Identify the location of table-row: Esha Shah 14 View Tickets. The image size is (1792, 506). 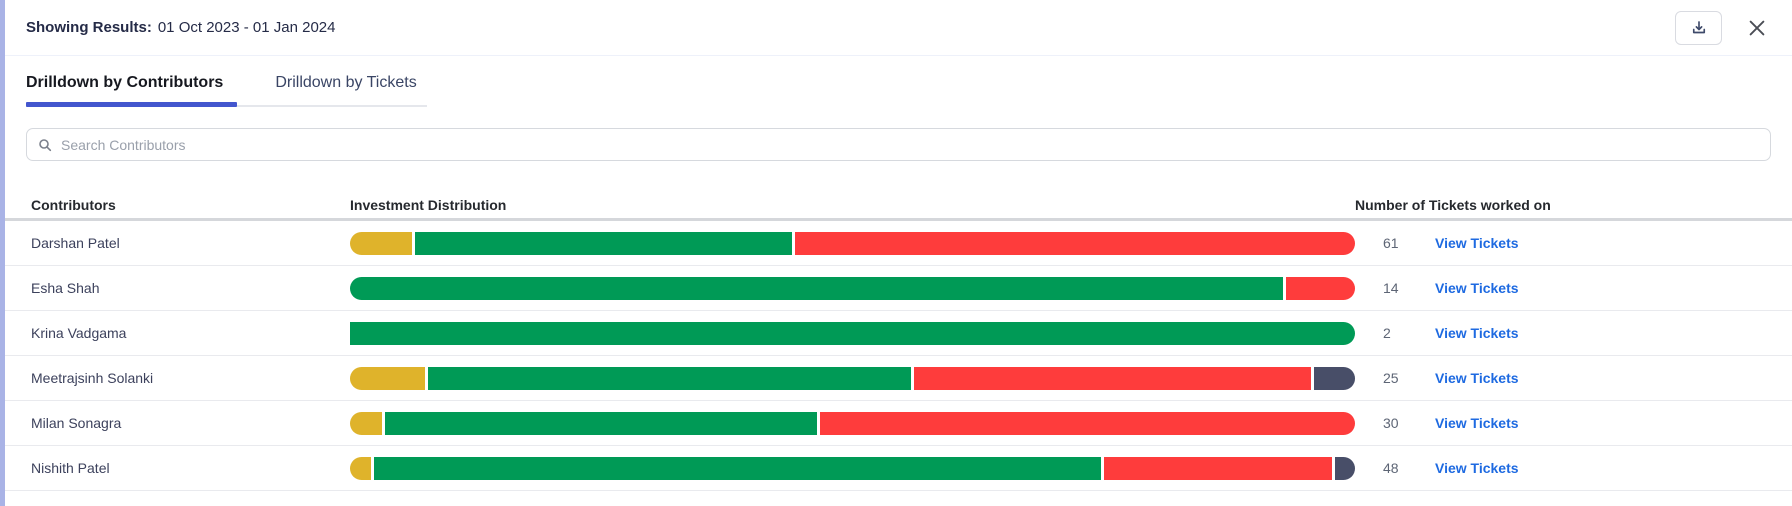
(898, 288).